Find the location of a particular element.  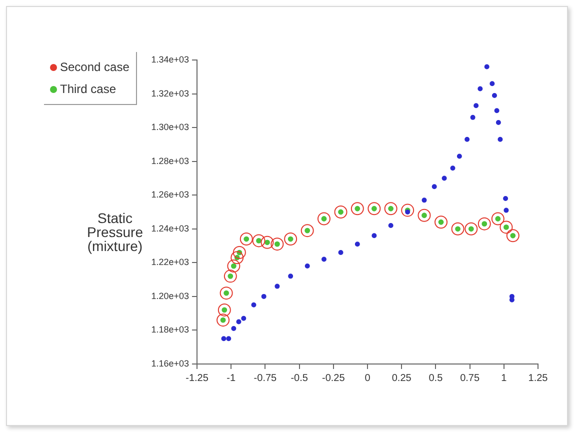

x-tick-label: -1.25 is located at coordinates (197, 378).